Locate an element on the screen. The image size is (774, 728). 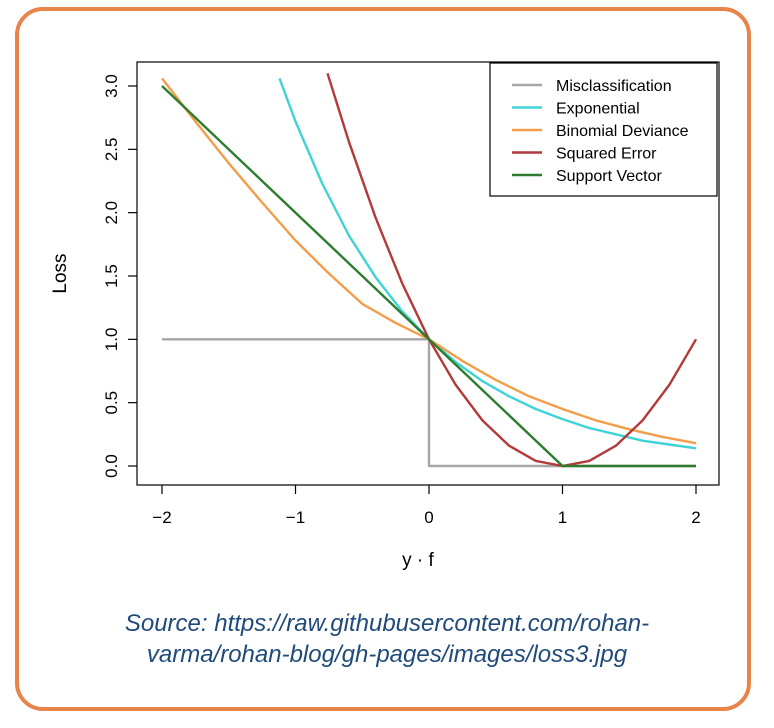
legend-label-squared-error: Squared Error is located at coordinates (606, 154).